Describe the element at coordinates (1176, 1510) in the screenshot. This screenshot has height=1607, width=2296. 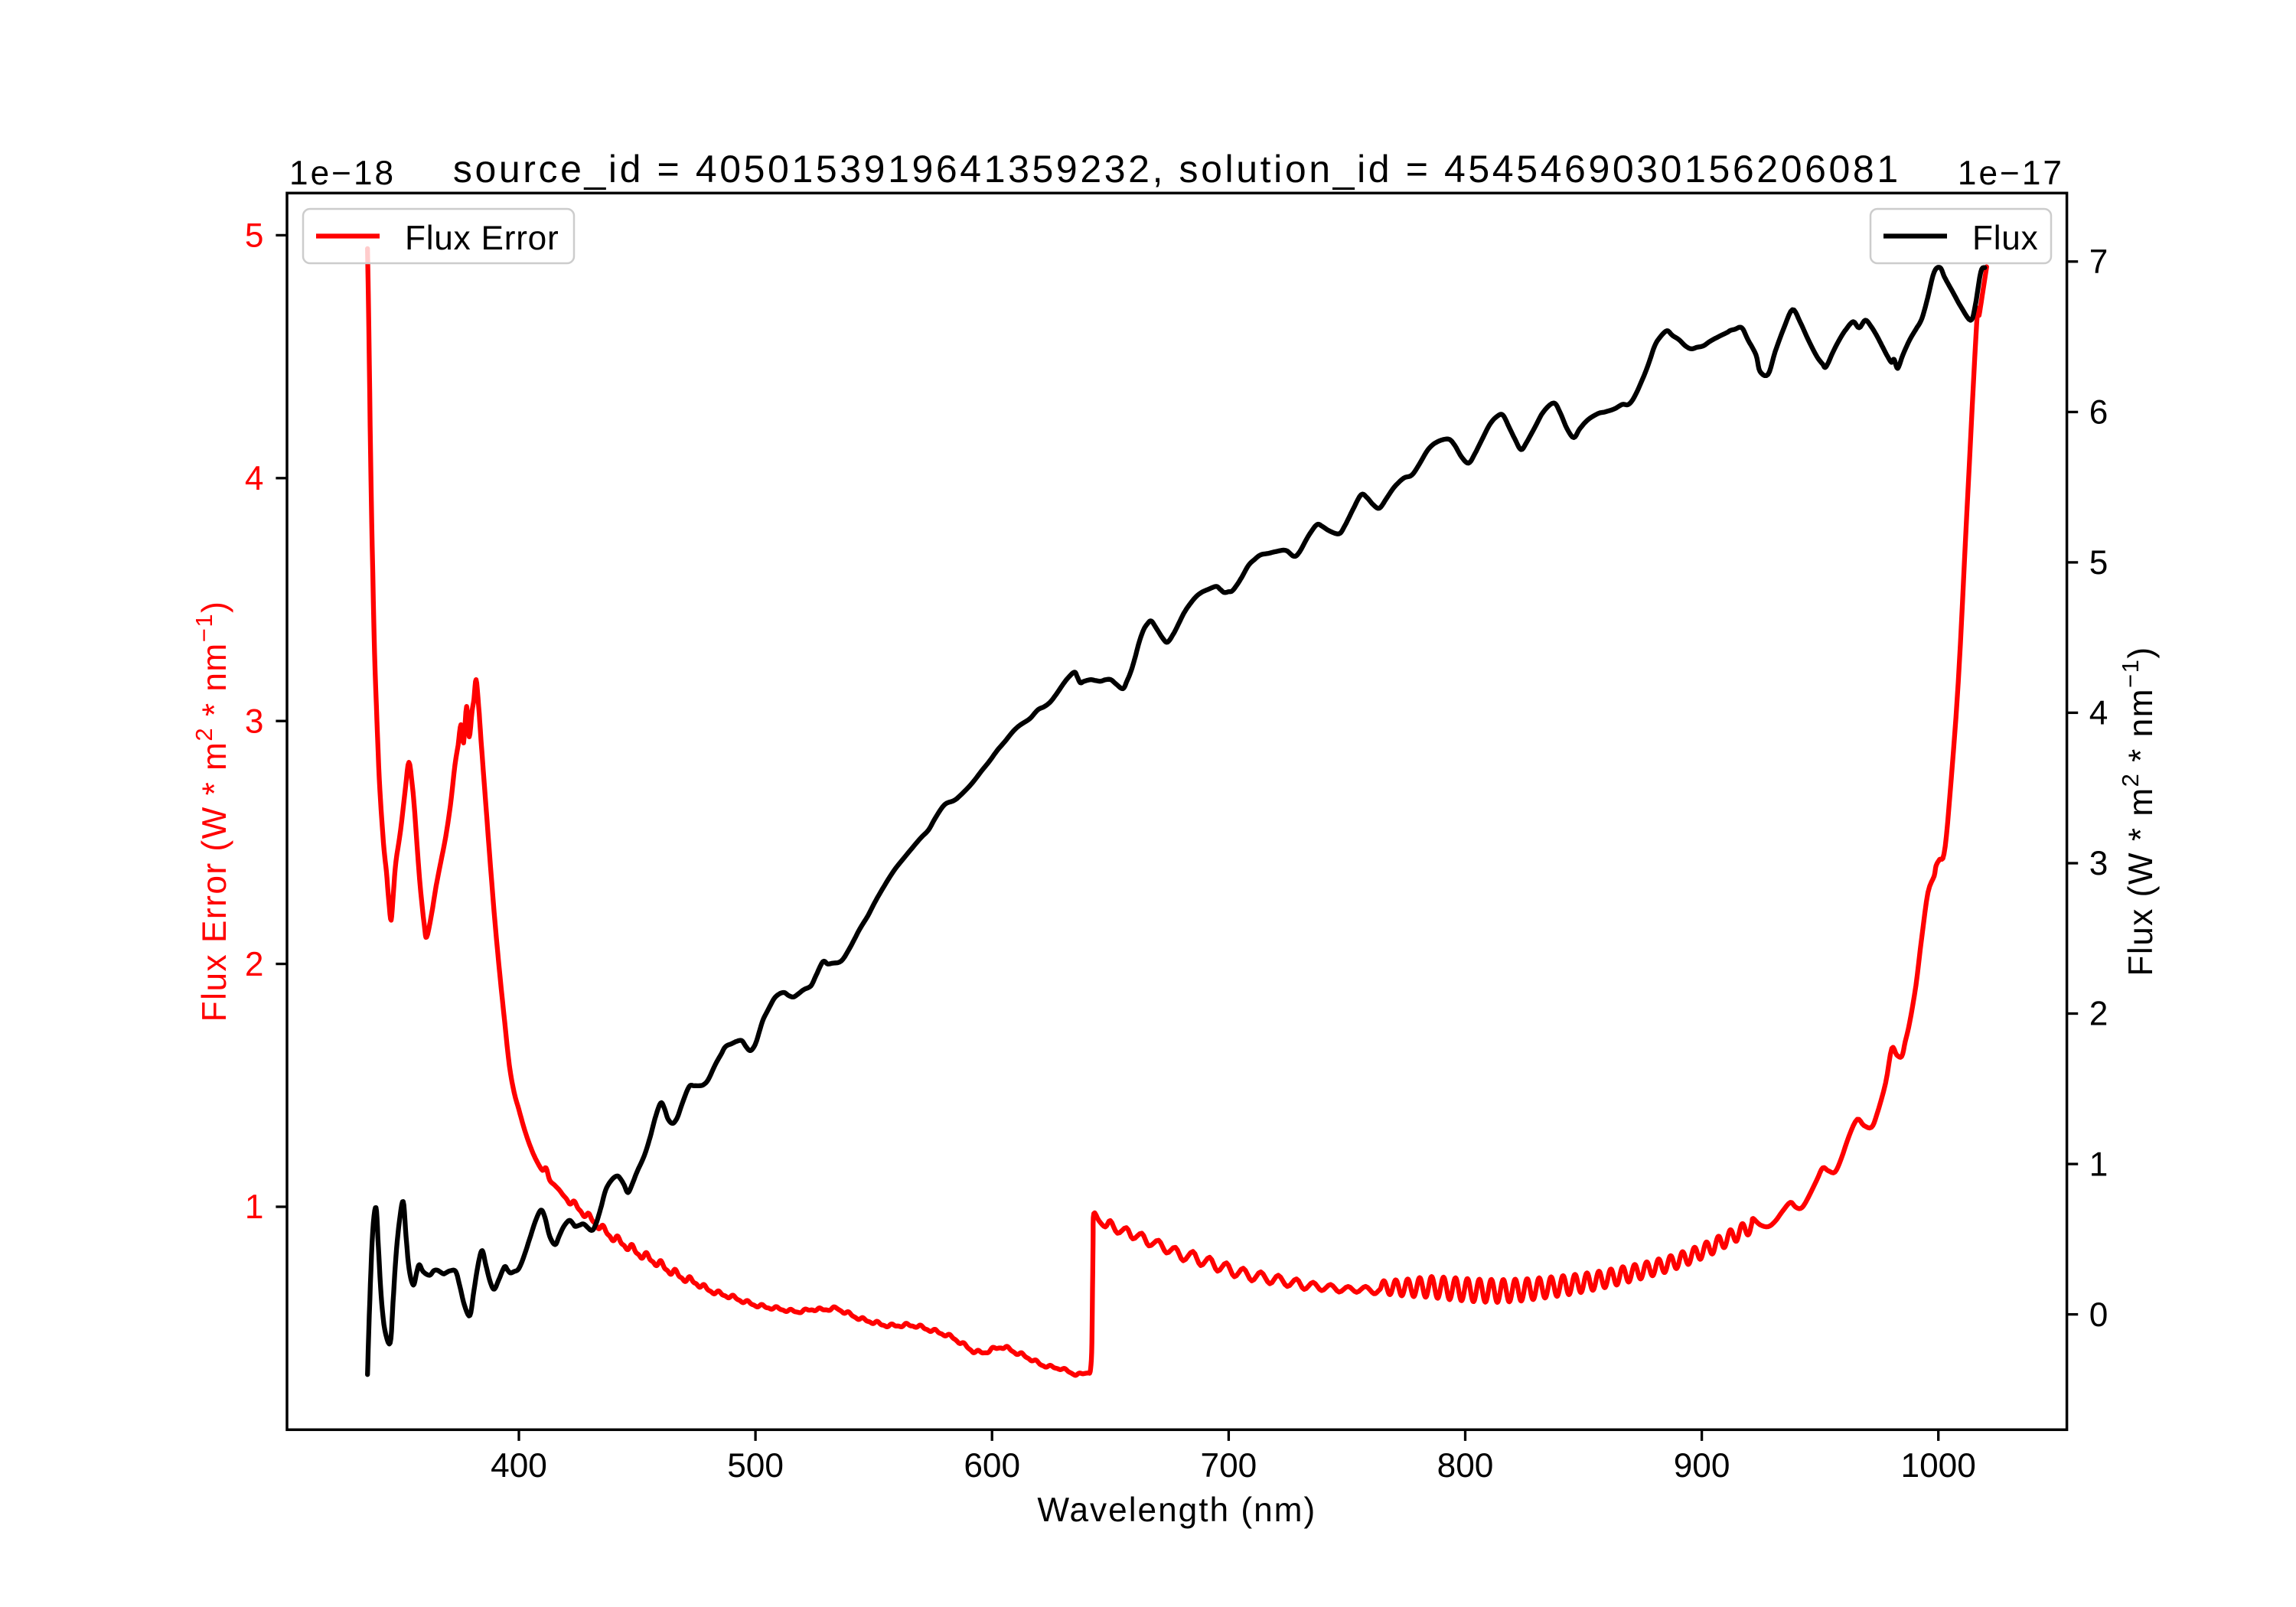
I see `svg-text: Wavelength (nm)` at that location.